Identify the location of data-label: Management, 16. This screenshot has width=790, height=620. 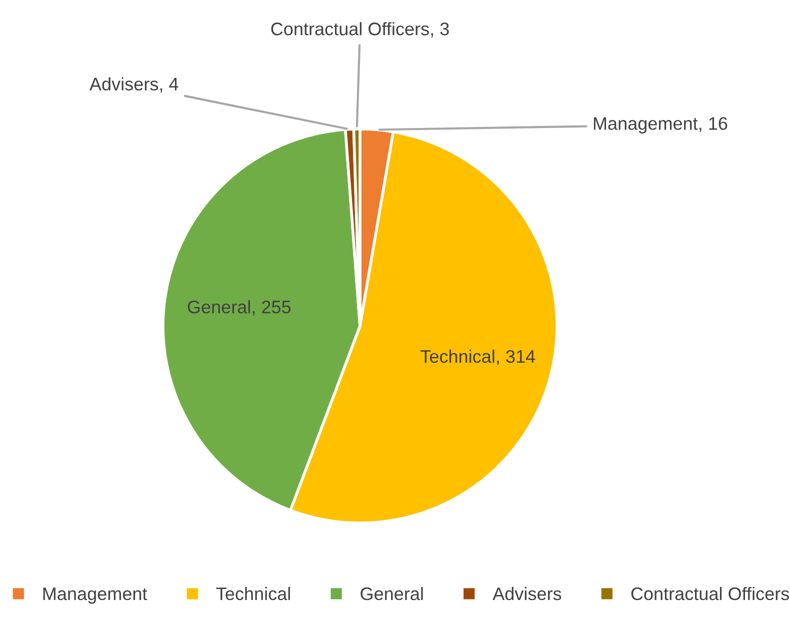
(661, 125).